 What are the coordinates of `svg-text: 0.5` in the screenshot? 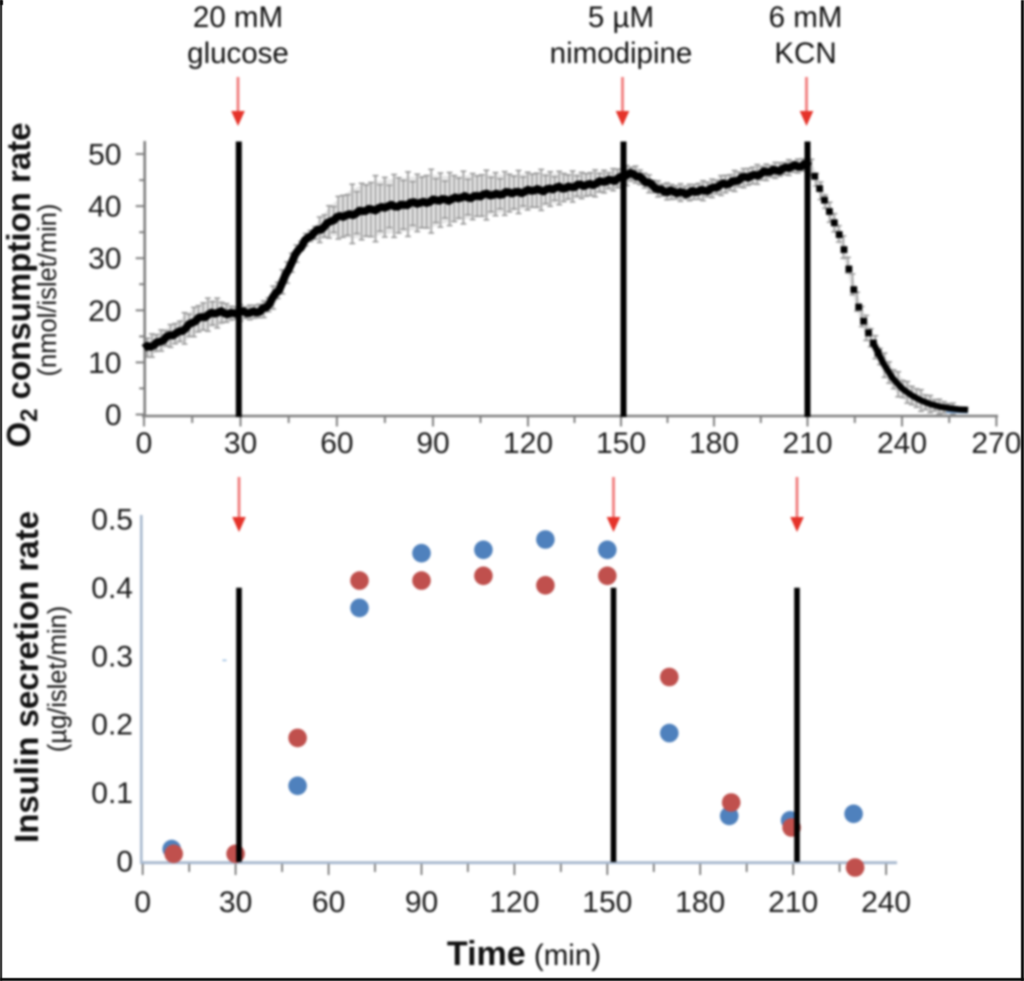 It's located at (112, 520).